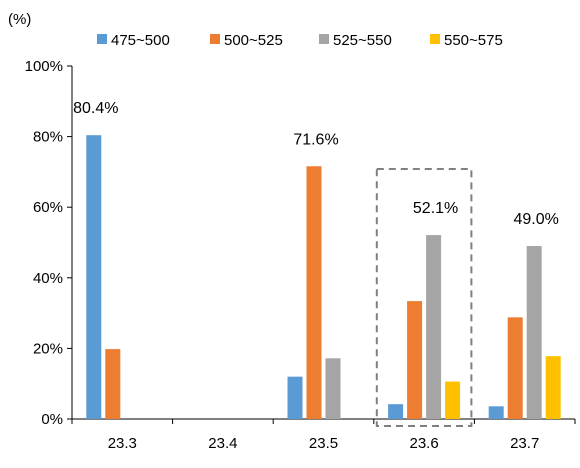 Image resolution: width=580 pixels, height=468 pixels. I want to click on legend-item: 475~500, so click(133, 40).